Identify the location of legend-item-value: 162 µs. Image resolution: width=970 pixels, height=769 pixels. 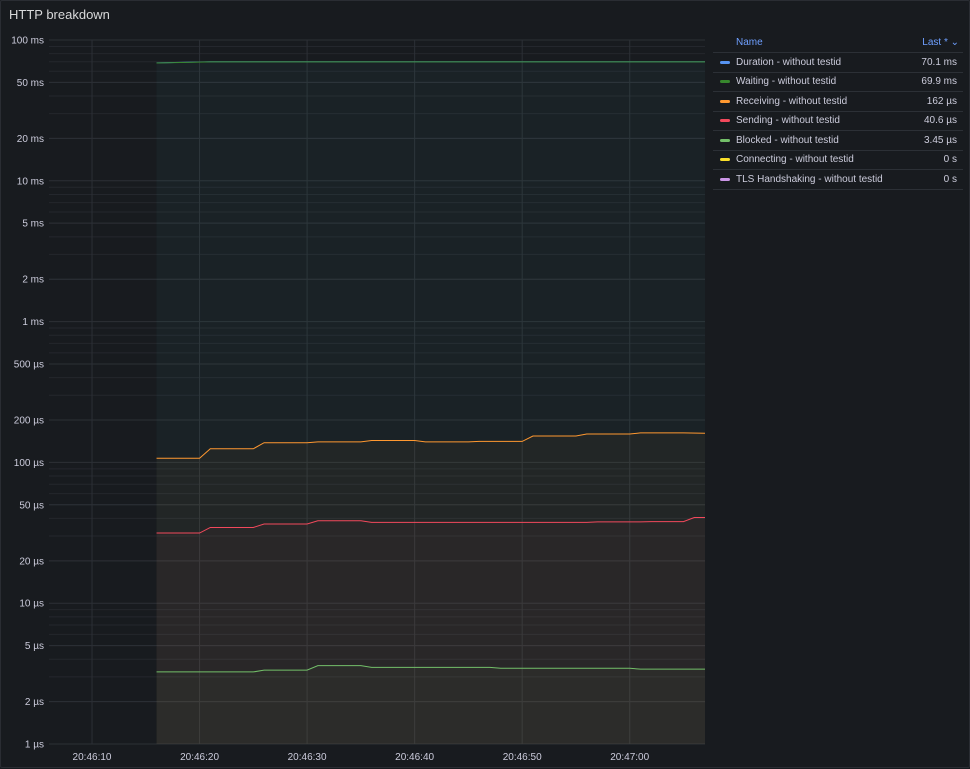
(941, 101).